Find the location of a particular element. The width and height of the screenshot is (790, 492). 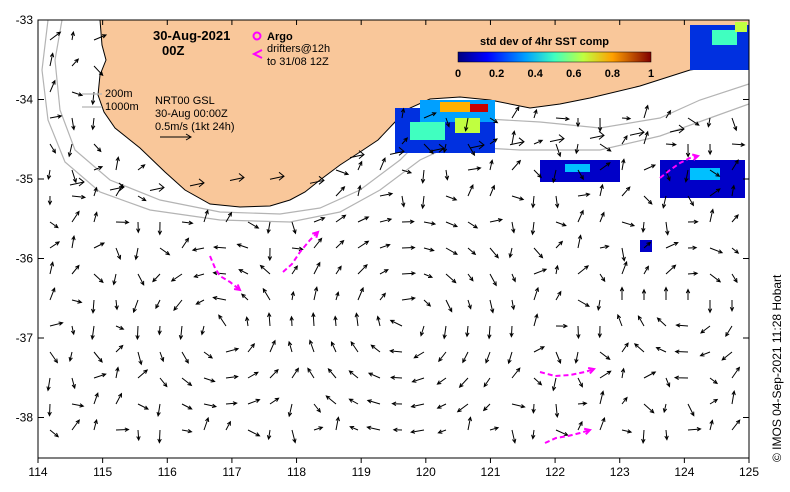

depth-200-label: 200m is located at coordinates (119, 94).